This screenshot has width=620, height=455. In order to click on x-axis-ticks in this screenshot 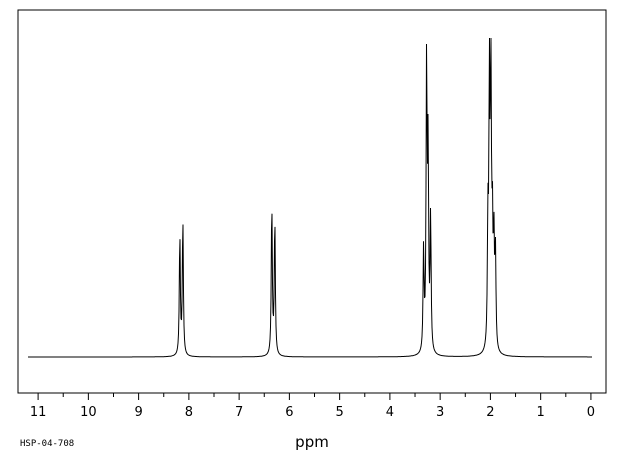, I will do `click(314, 396)`.